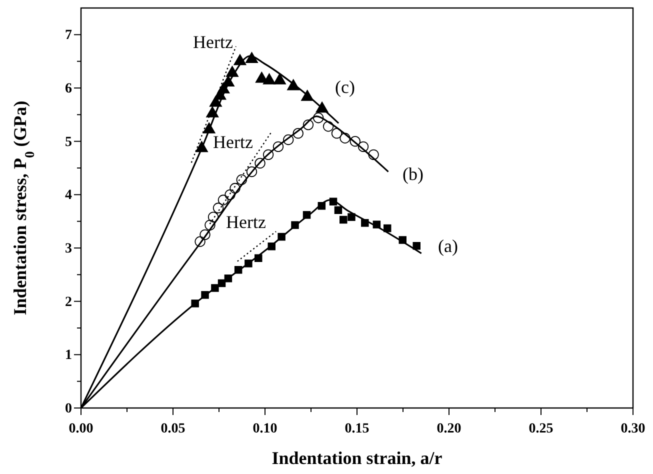 This screenshot has width=653, height=474. What do you see at coordinates (265, 428) in the screenshot?
I see `x-tick-label: 0.10` at bounding box center [265, 428].